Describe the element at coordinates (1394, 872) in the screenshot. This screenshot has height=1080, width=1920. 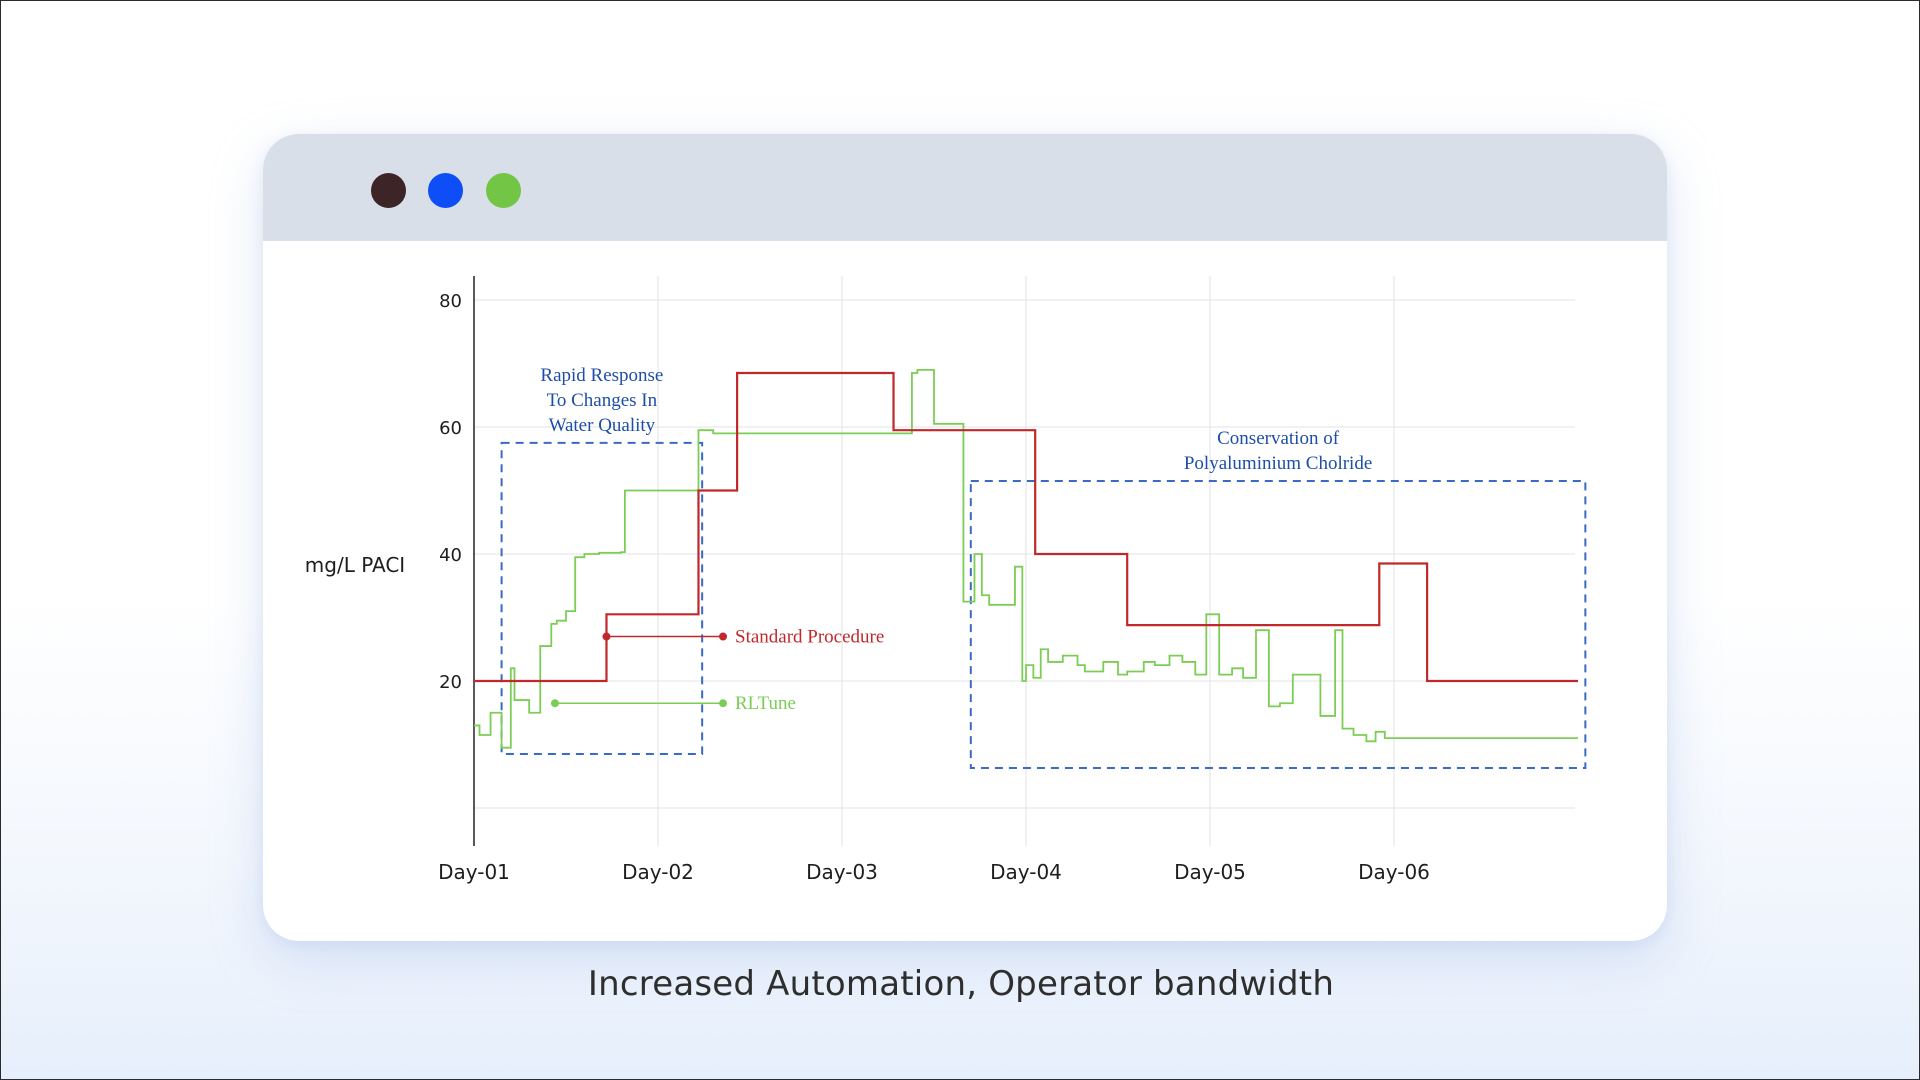
I see `x-tick-label: Day-06` at that location.